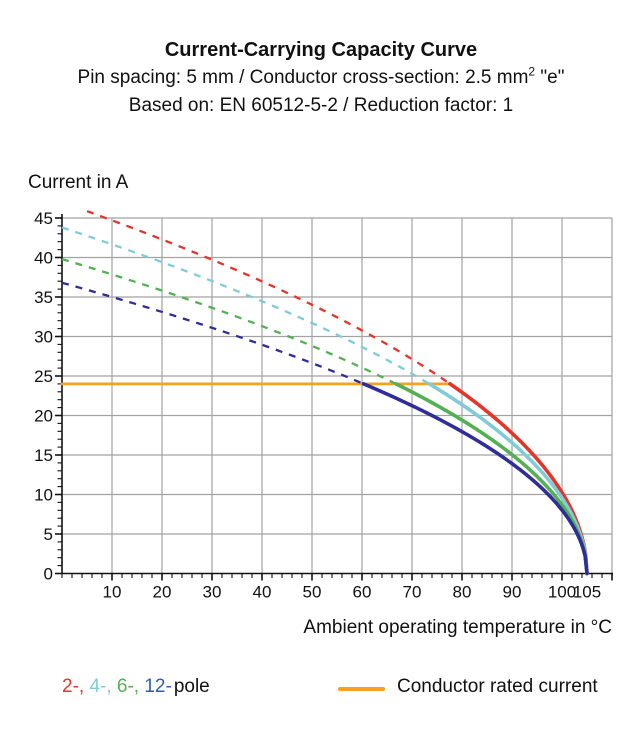 The height and width of the screenshot is (753, 642). I want to click on x-tick-label: 30, so click(212, 592).